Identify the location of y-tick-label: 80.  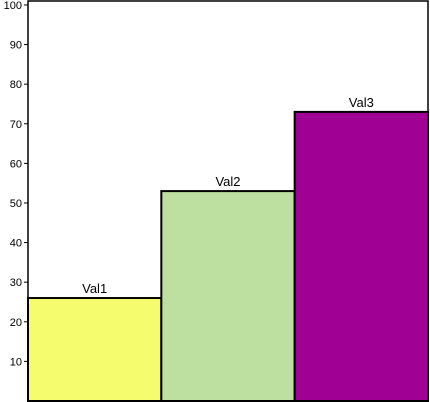
(16, 85).